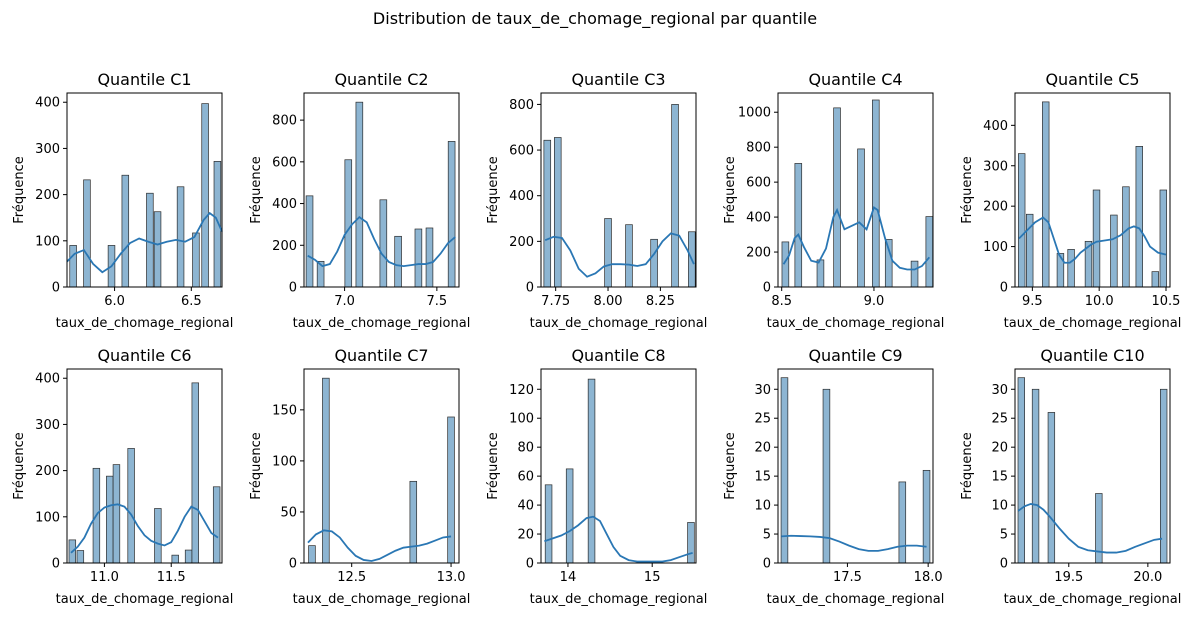 This screenshot has width=1190, height=617. I want to click on x-tick-label: 11.0, so click(104, 577).